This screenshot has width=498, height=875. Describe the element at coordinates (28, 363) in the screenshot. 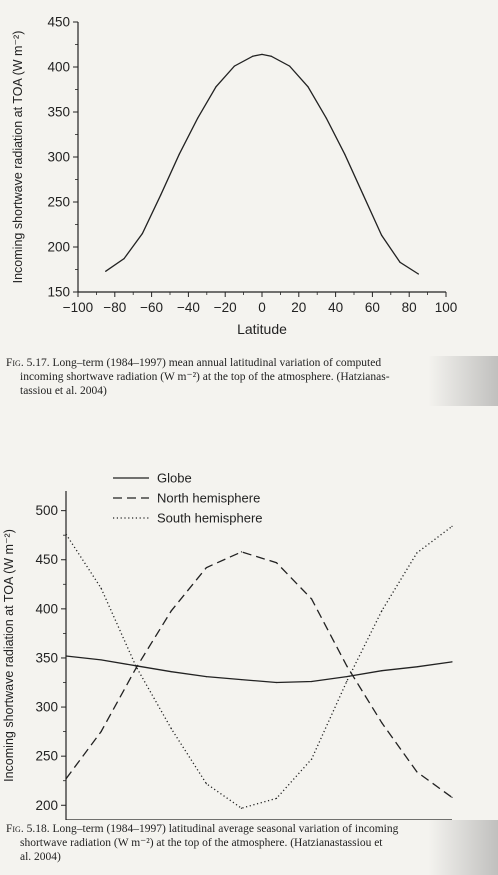

I see `caption-fig-number: Fig. 5.17.` at that location.